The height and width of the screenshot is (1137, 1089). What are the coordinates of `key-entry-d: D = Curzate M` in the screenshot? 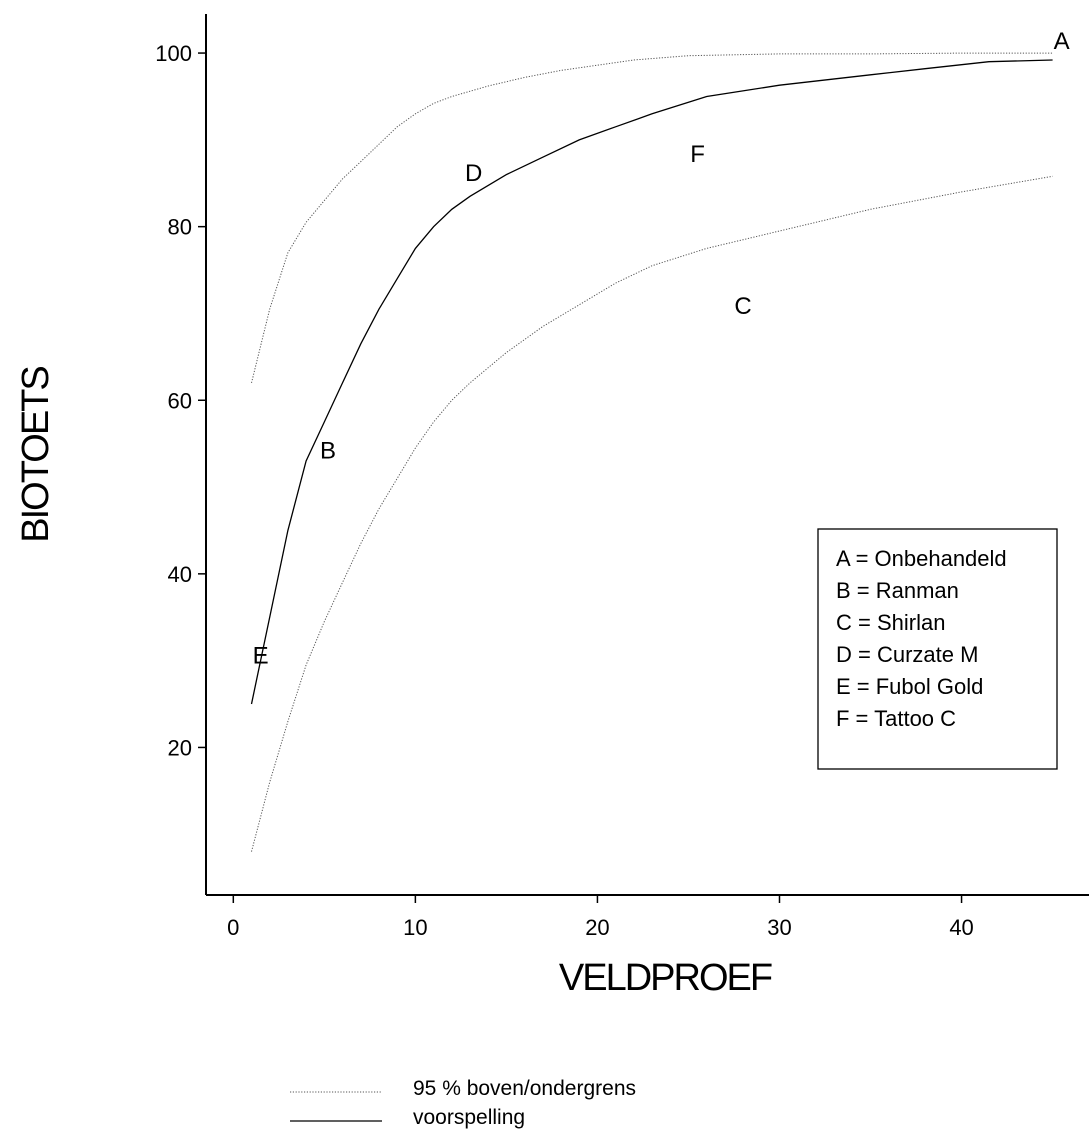 It's located at (907, 654).